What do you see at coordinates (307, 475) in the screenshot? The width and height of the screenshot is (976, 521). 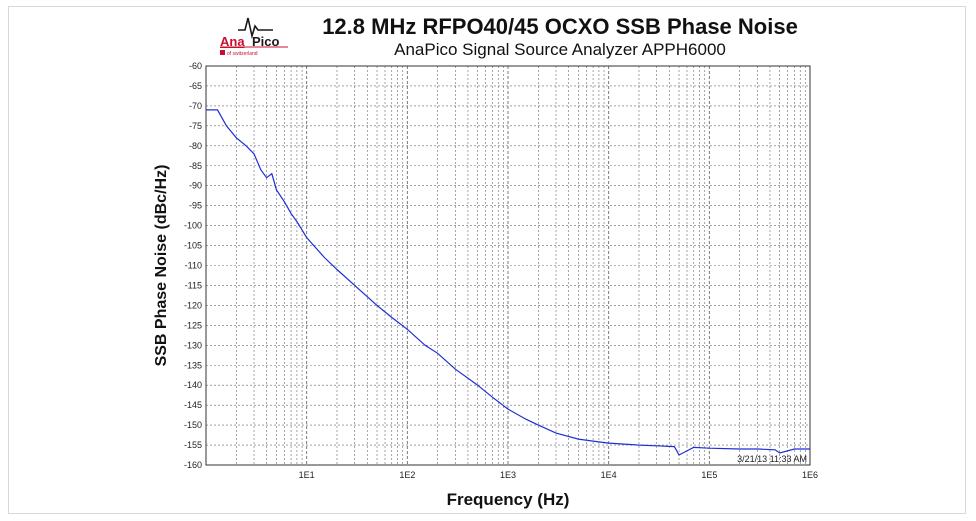 I see `x-tick-label: 1E1` at bounding box center [307, 475].